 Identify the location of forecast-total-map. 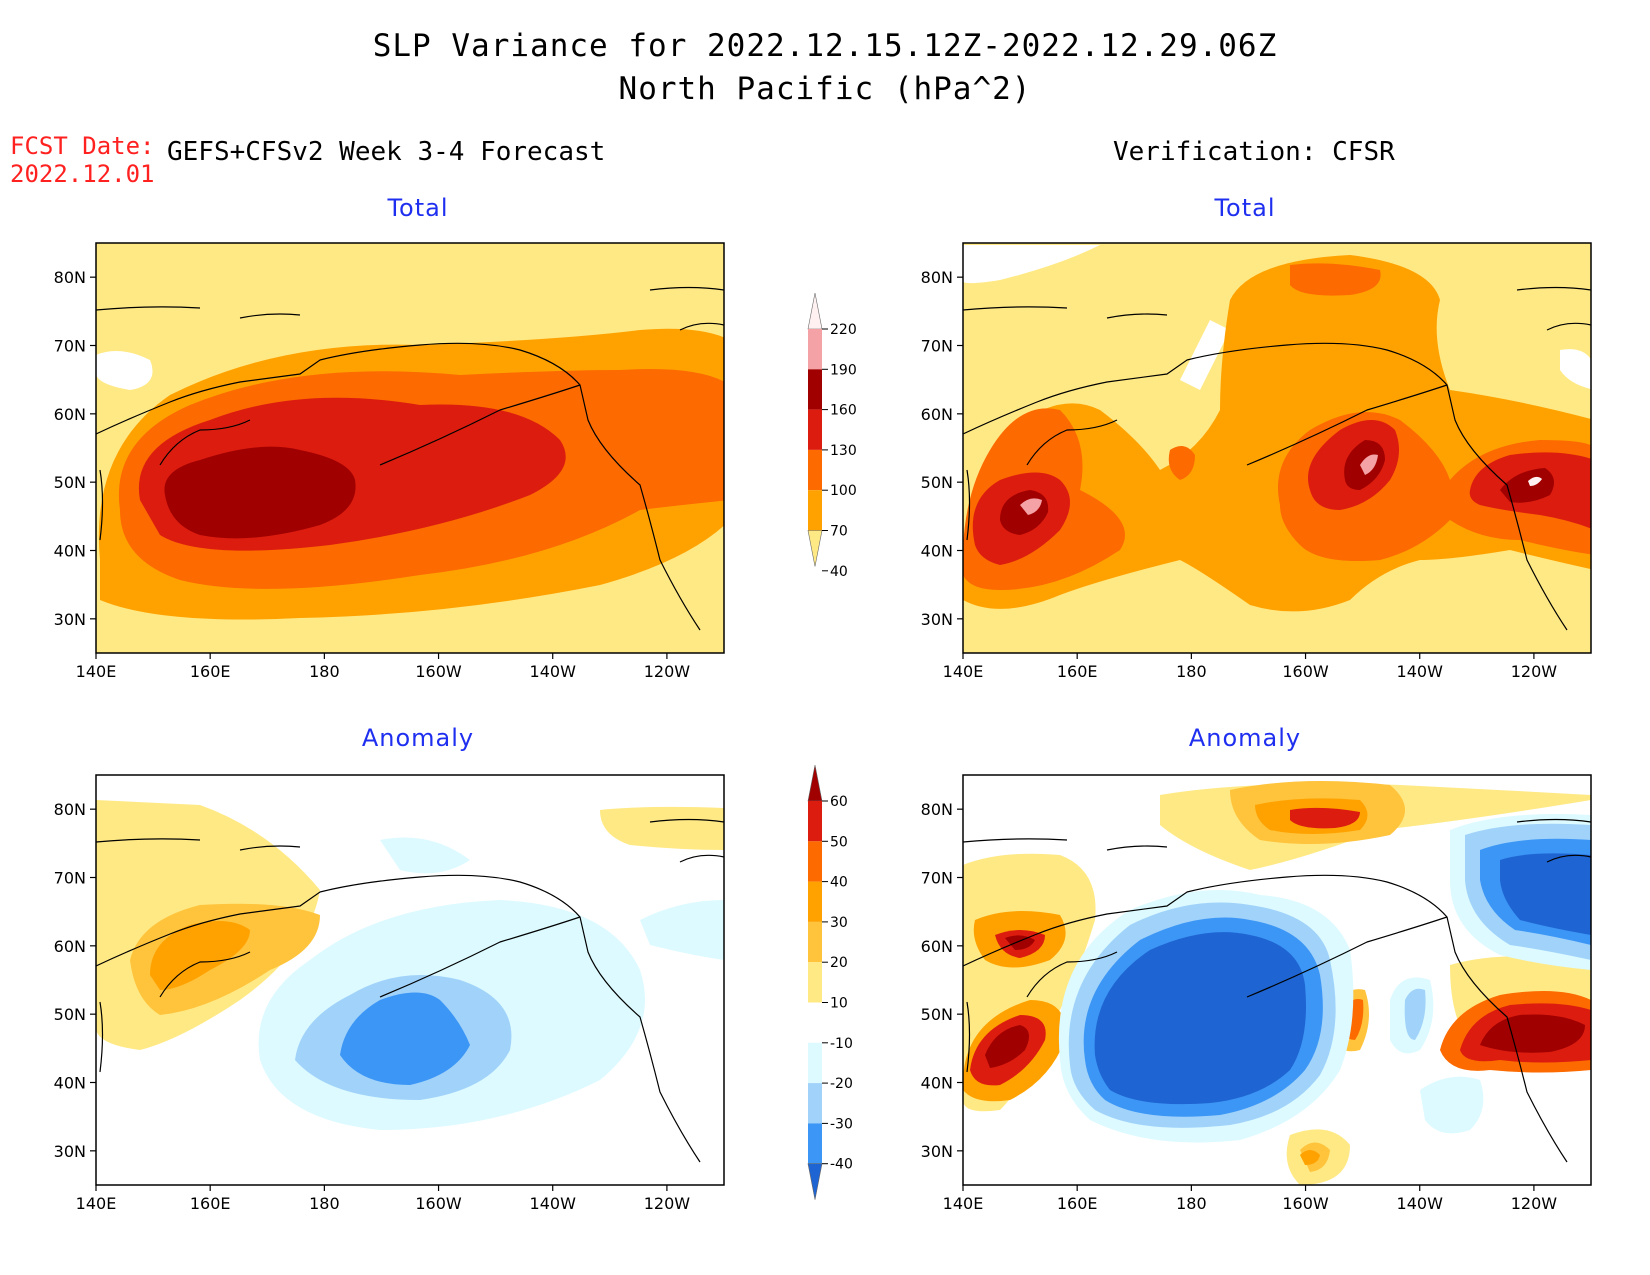
(410, 448).